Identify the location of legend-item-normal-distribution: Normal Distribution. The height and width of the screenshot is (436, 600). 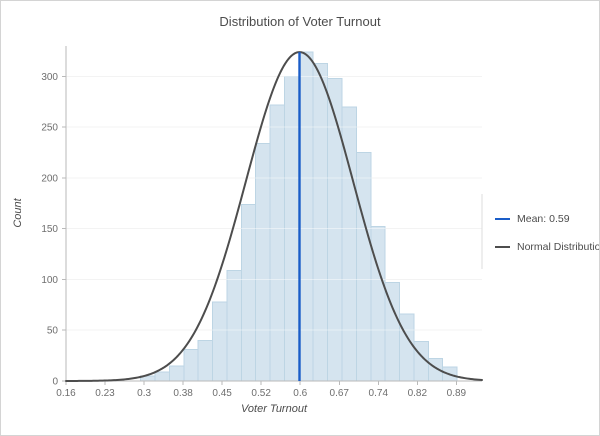
(547, 247).